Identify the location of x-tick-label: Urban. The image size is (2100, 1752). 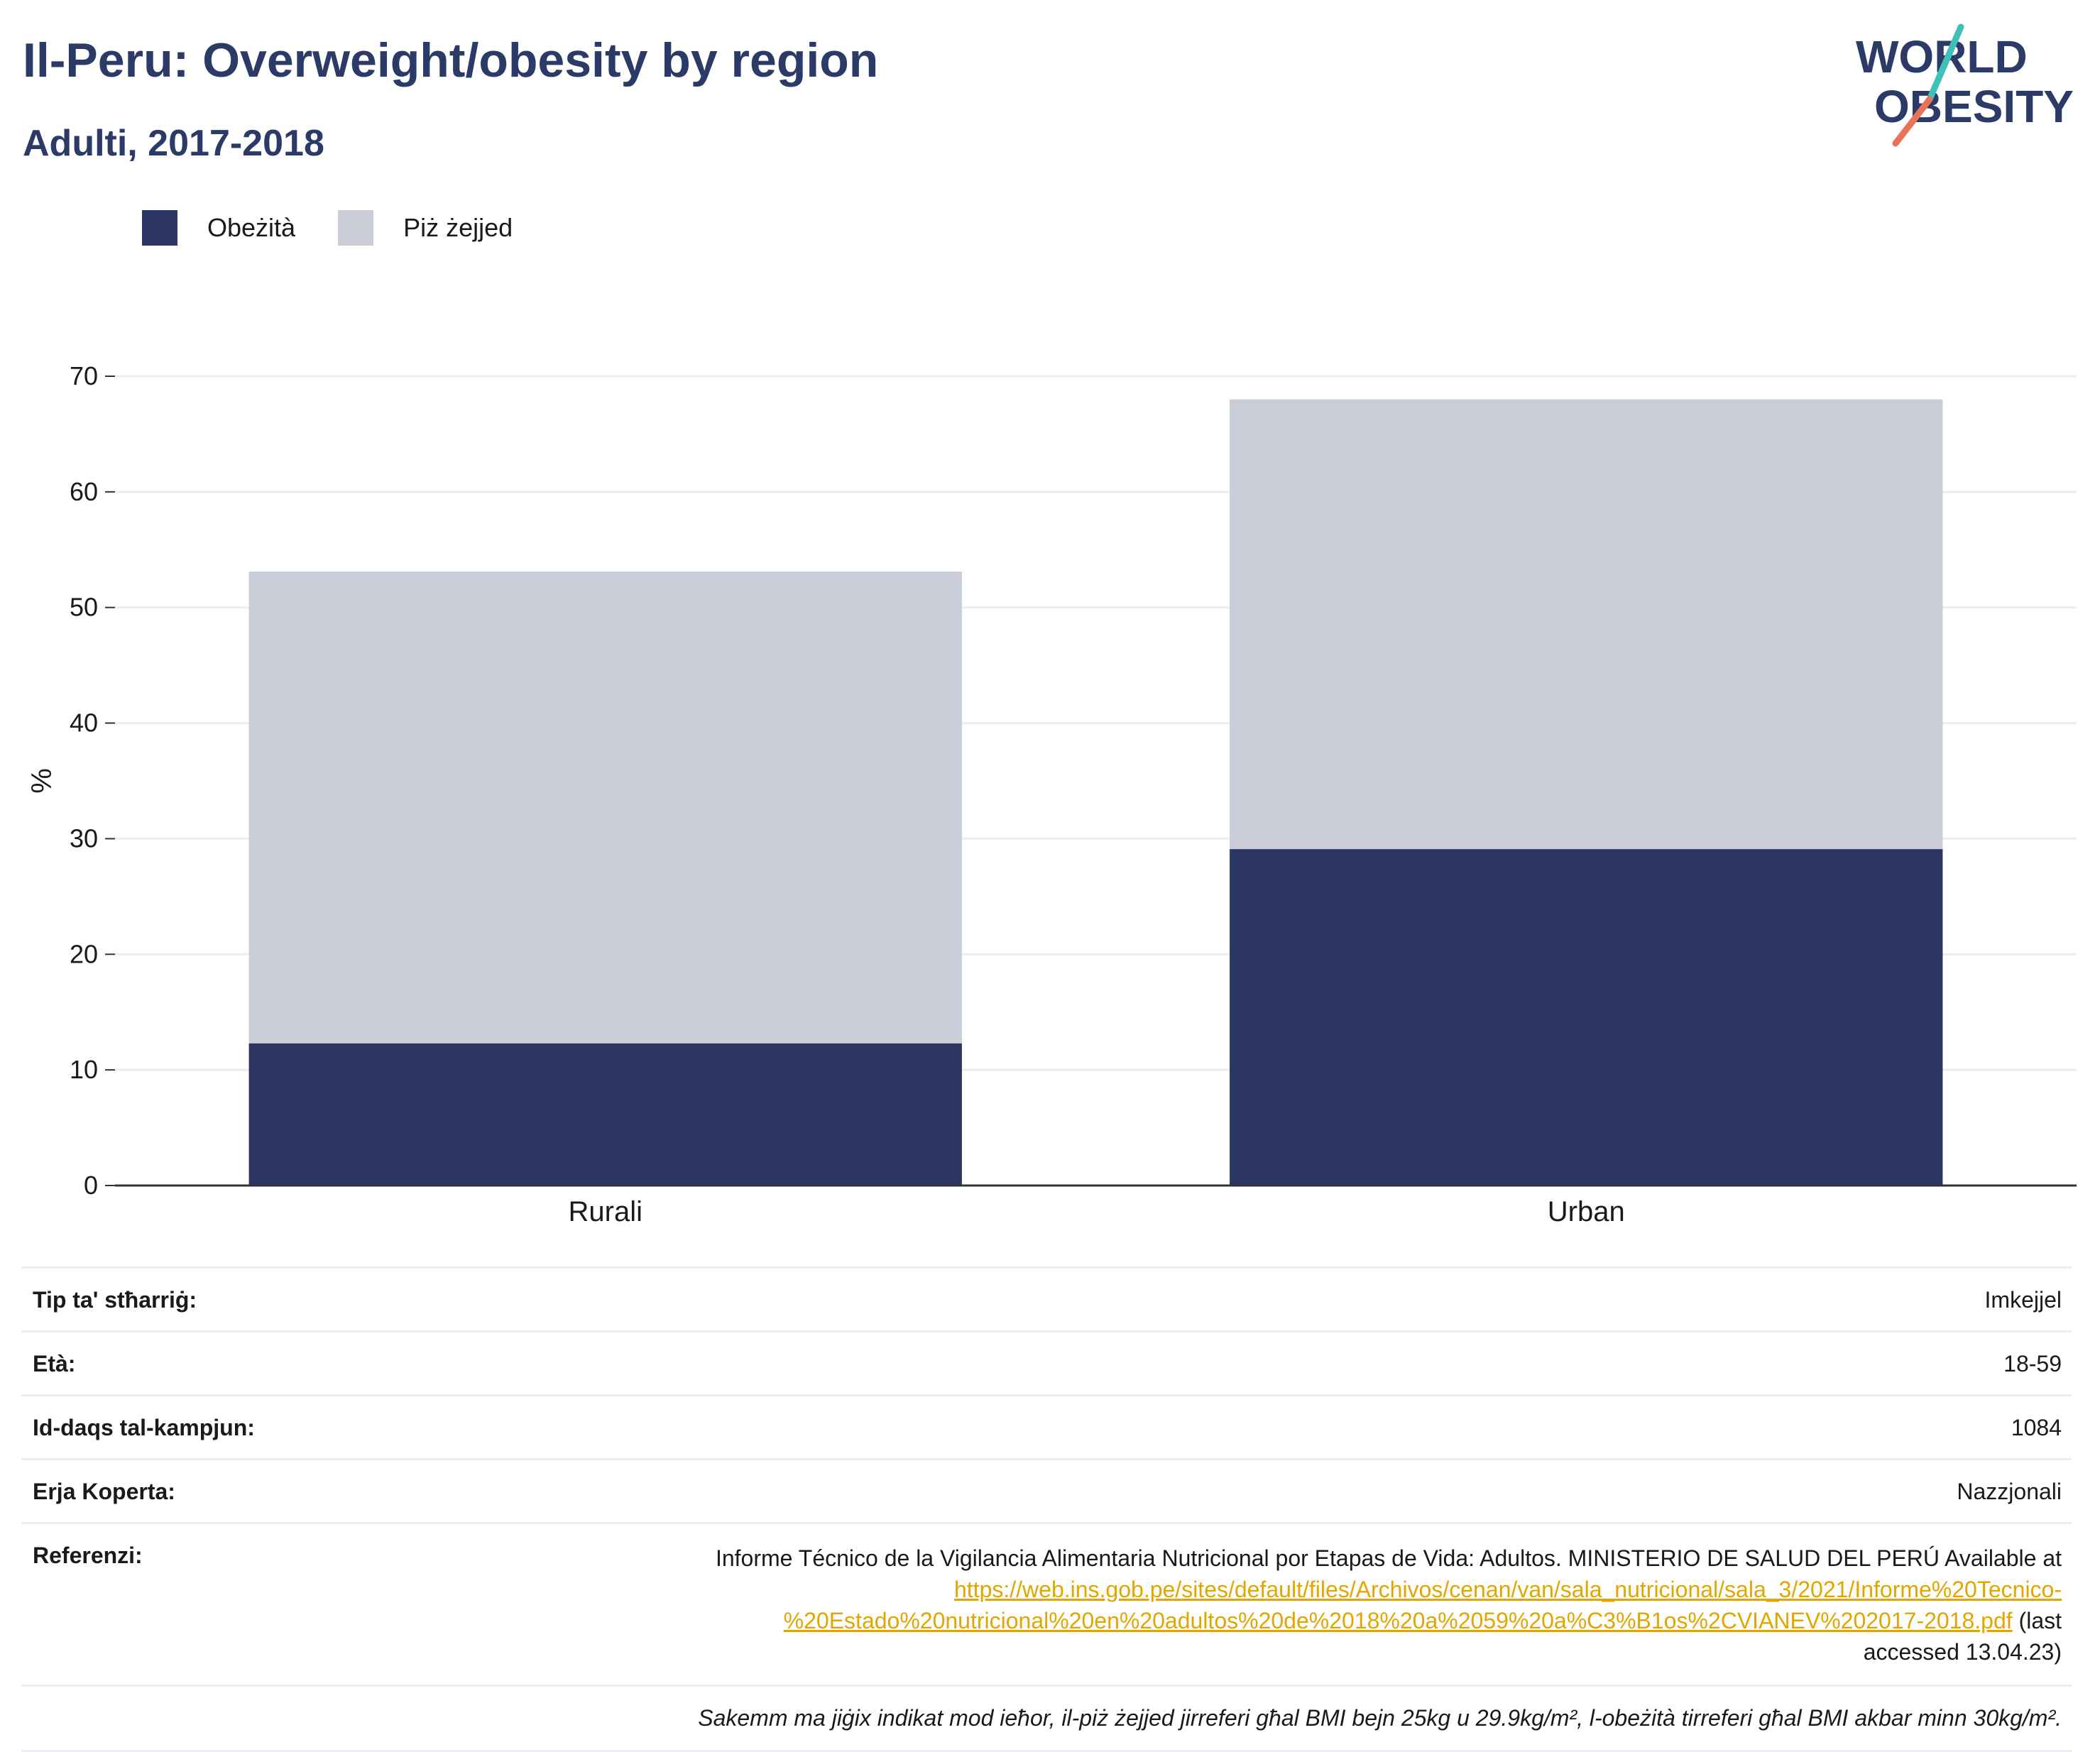
(1586, 1211).